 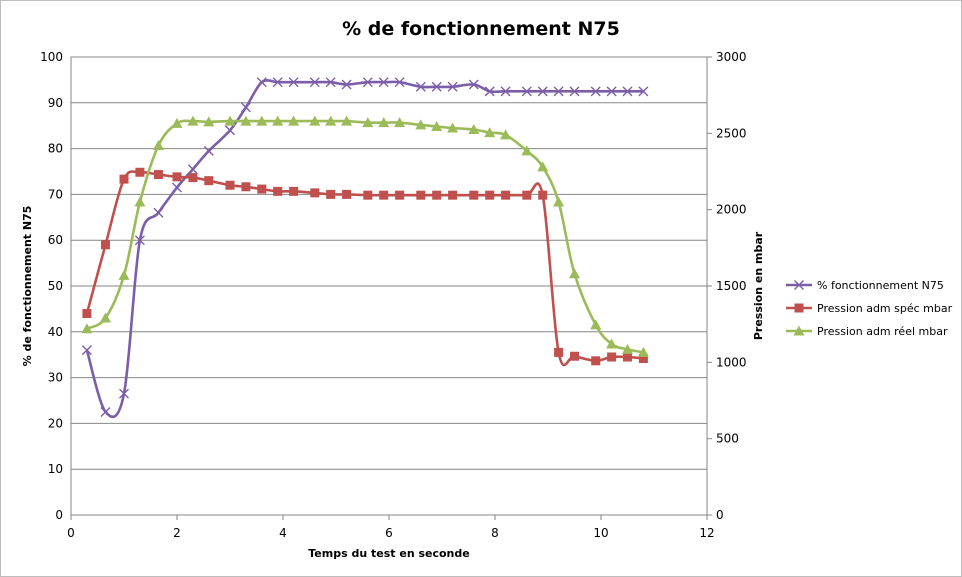 I want to click on legend-label: % fonctionnement N75, so click(x=880, y=285).